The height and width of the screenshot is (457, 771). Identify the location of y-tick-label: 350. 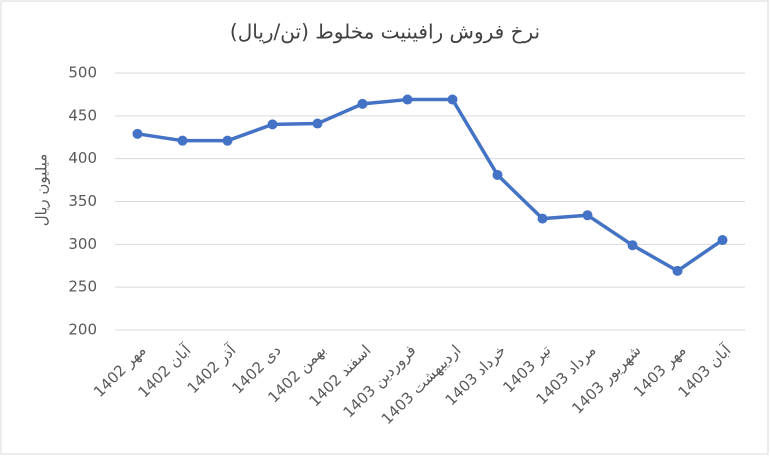
(82, 201).